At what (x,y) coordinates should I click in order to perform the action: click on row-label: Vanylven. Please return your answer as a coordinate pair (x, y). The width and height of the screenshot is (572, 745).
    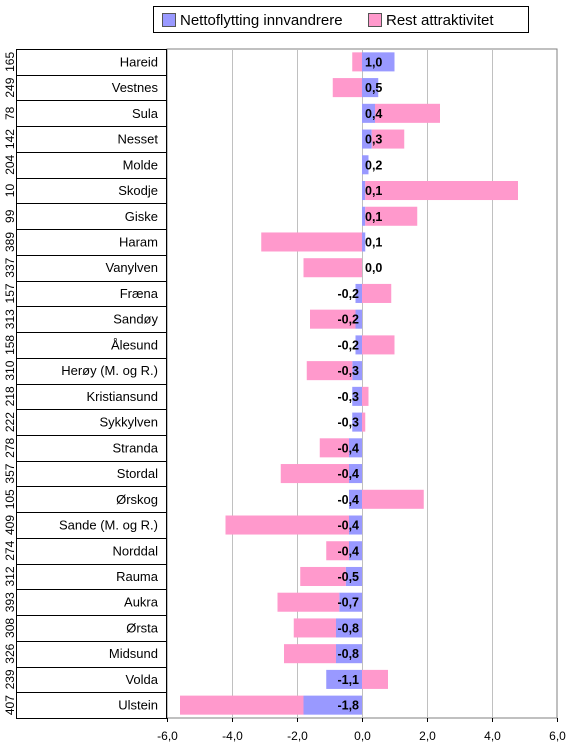
    Looking at the image, I should click on (131, 267).